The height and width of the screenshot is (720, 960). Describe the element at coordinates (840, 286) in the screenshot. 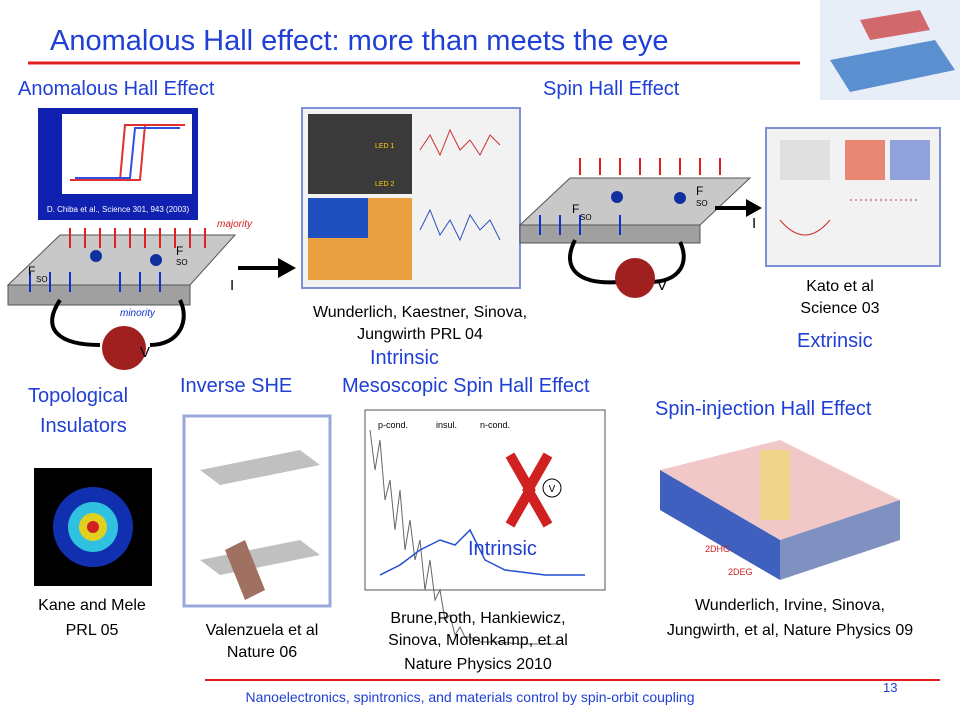

I see `citation: Kato et al` at that location.